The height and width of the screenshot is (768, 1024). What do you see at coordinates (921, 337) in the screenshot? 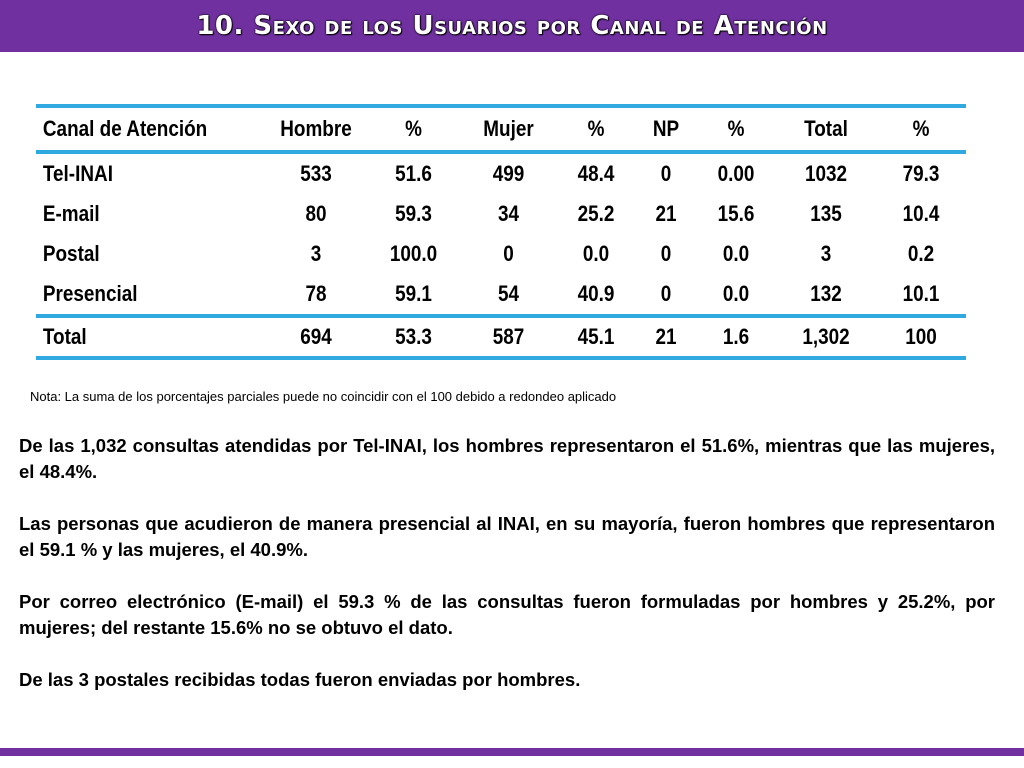
I see `table-cell: 100` at bounding box center [921, 337].